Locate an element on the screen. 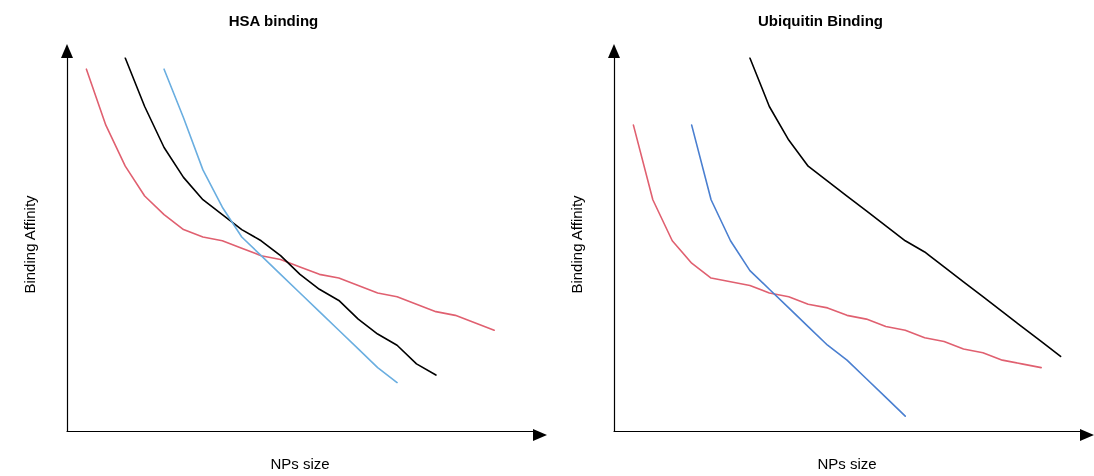 The image size is (1094, 476). chart-title: HSA binding is located at coordinates (273, 20).